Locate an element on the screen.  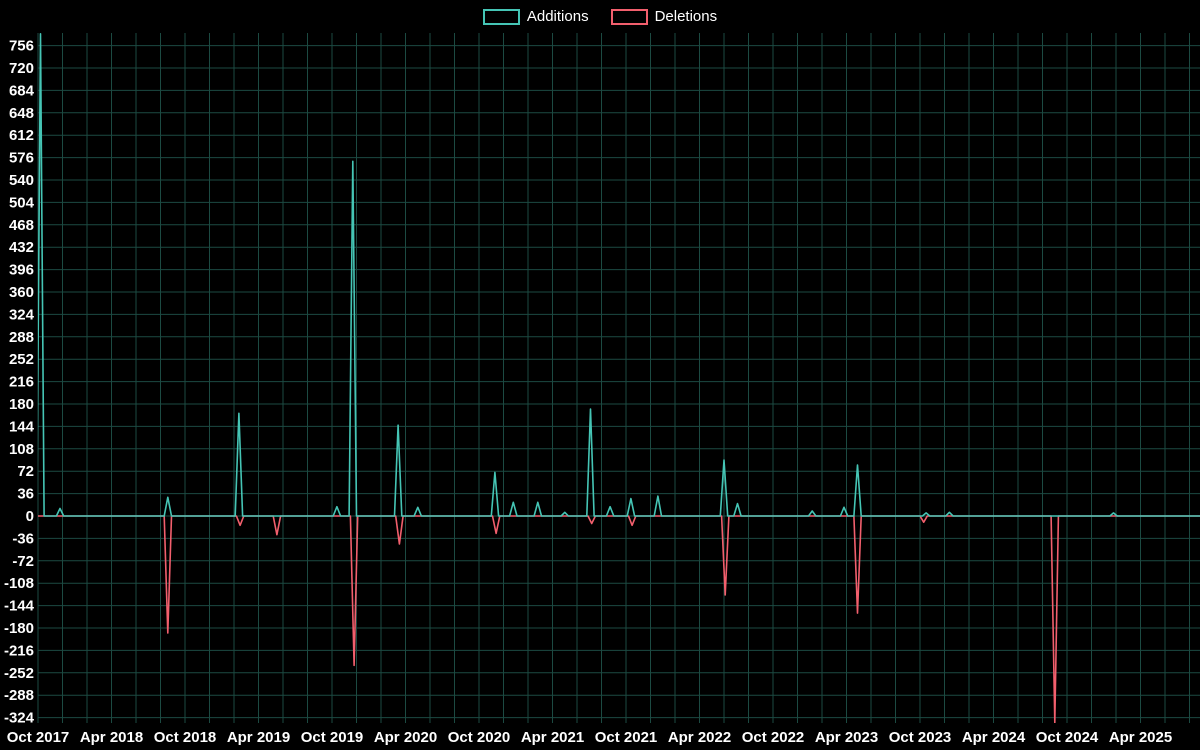
legend-label-deletions: Deletions is located at coordinates (686, 16).